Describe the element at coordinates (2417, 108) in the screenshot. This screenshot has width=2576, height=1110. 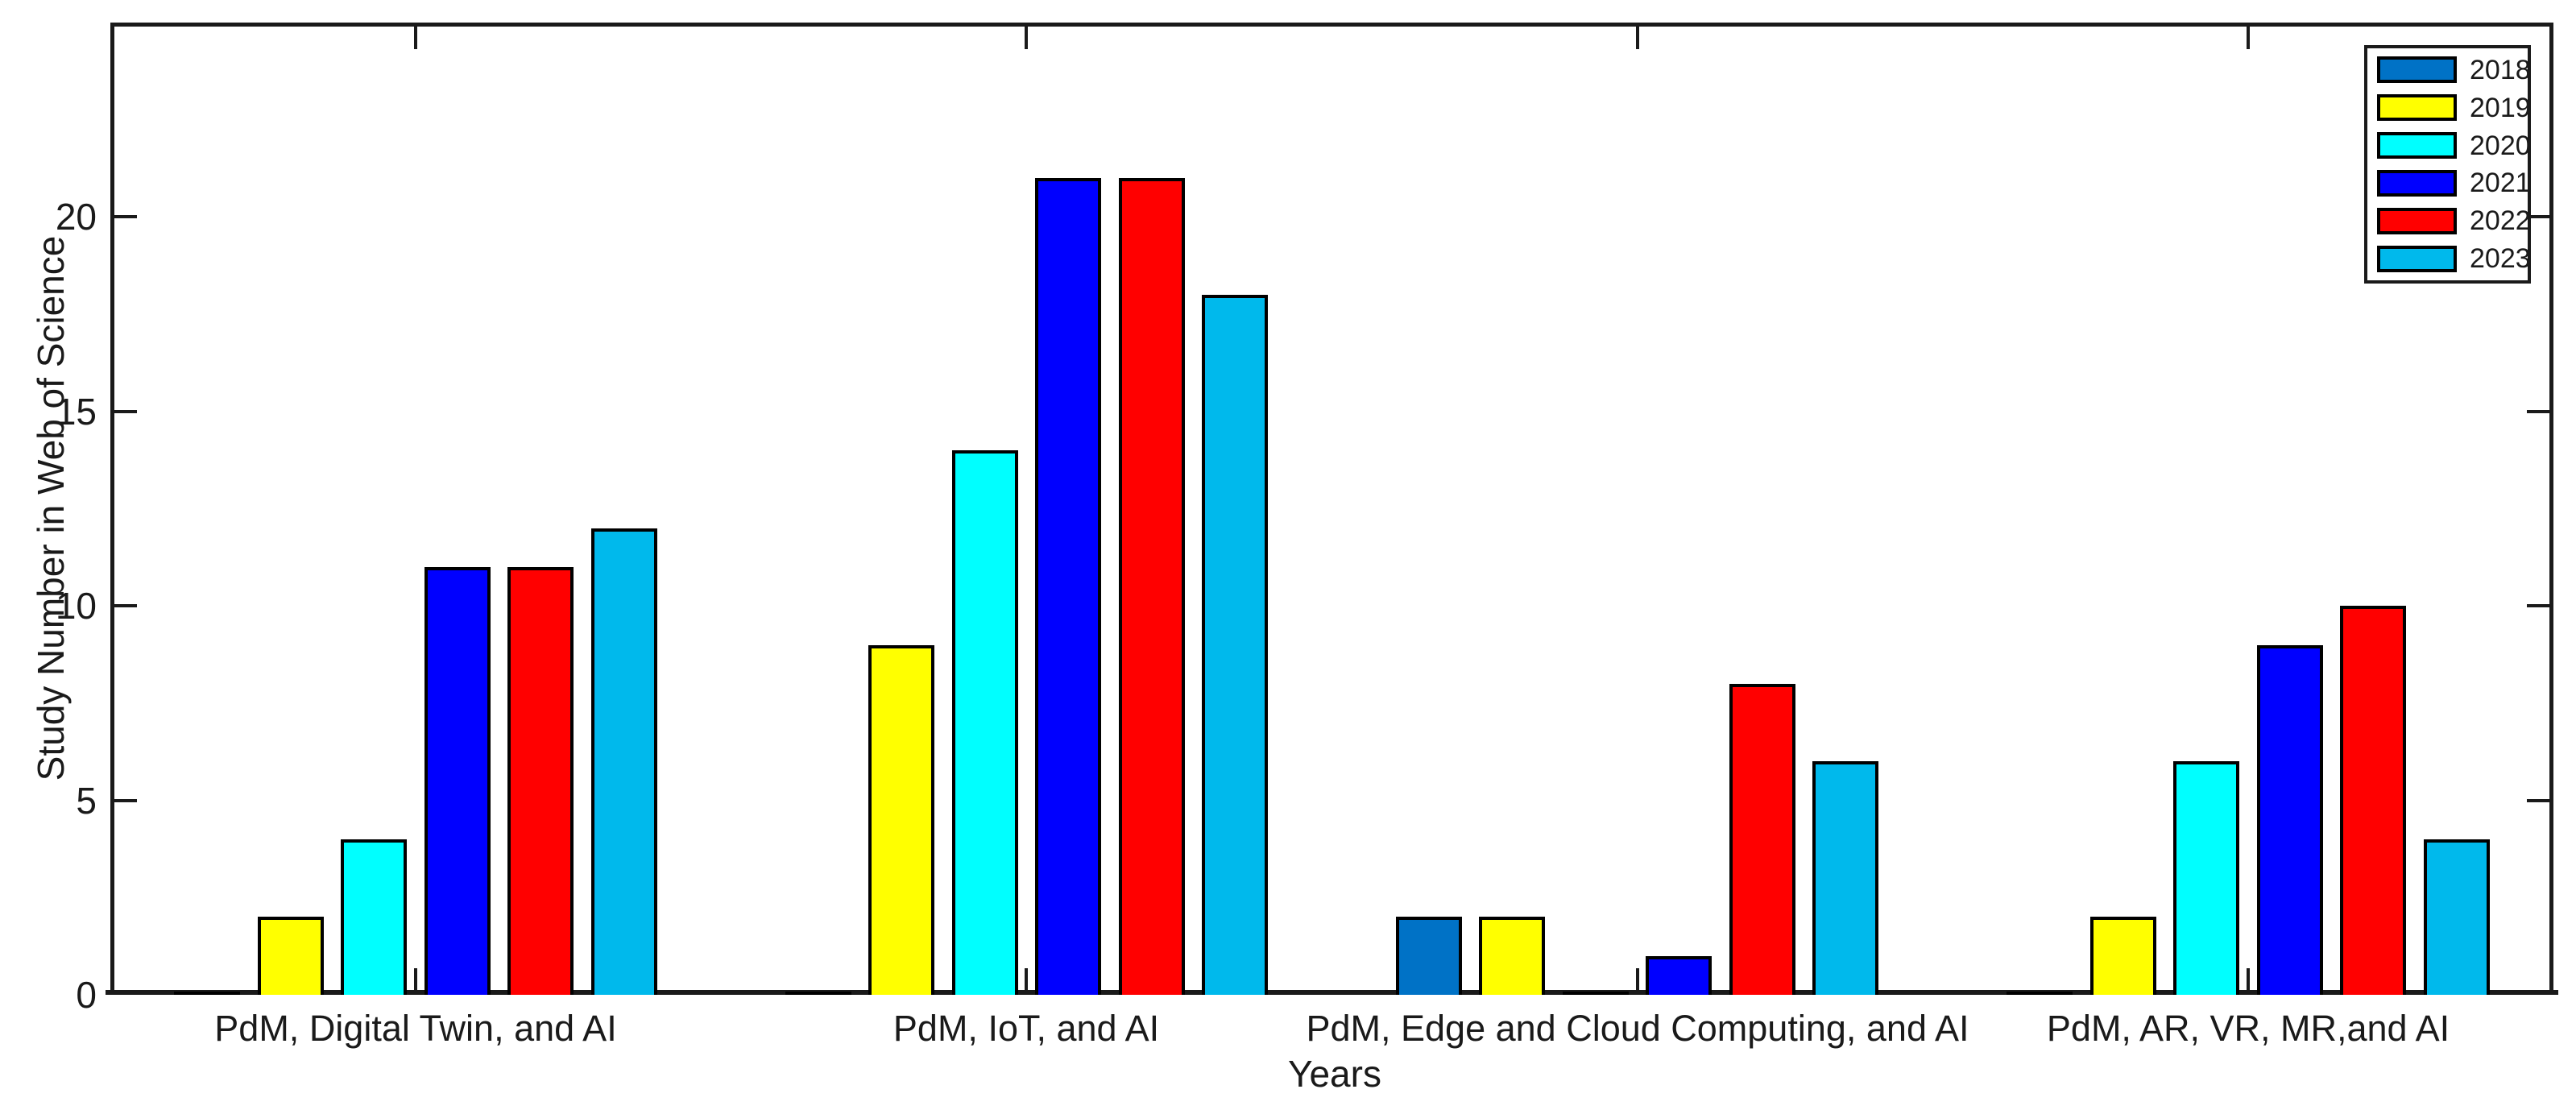
I see `legend-swatch-2019` at that location.